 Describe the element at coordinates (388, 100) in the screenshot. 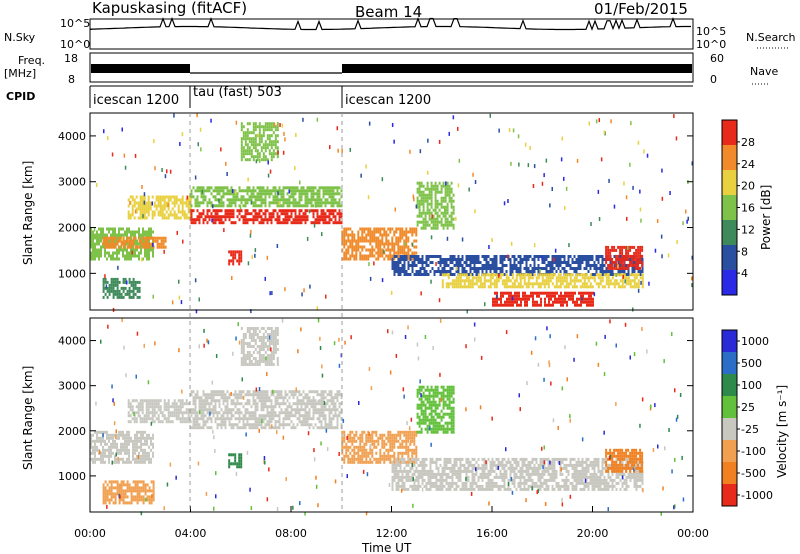

I see `cpid-segment-3: icescan 1200` at that location.